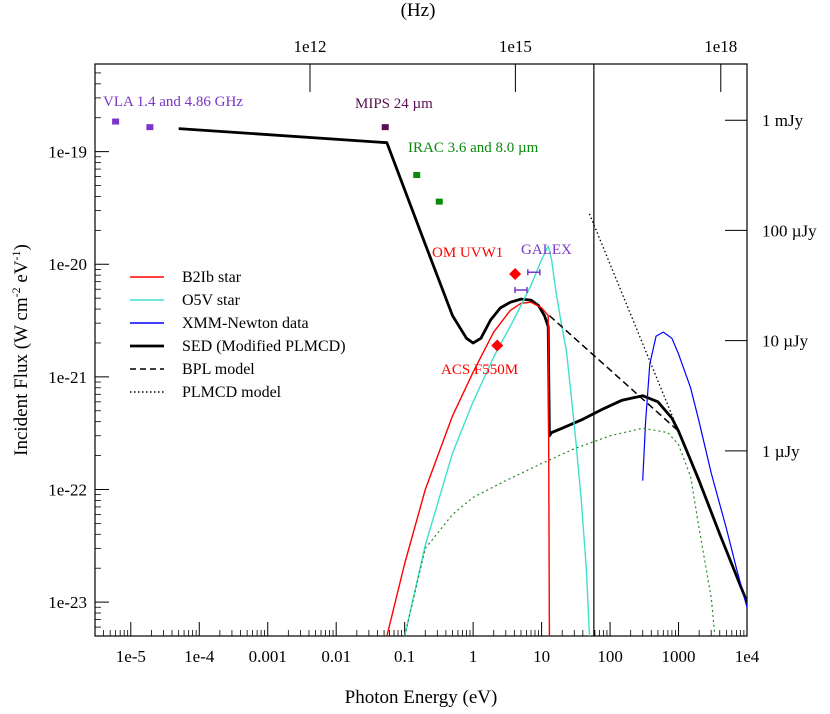  I want to click on legend-label: BPL model, so click(218, 369).